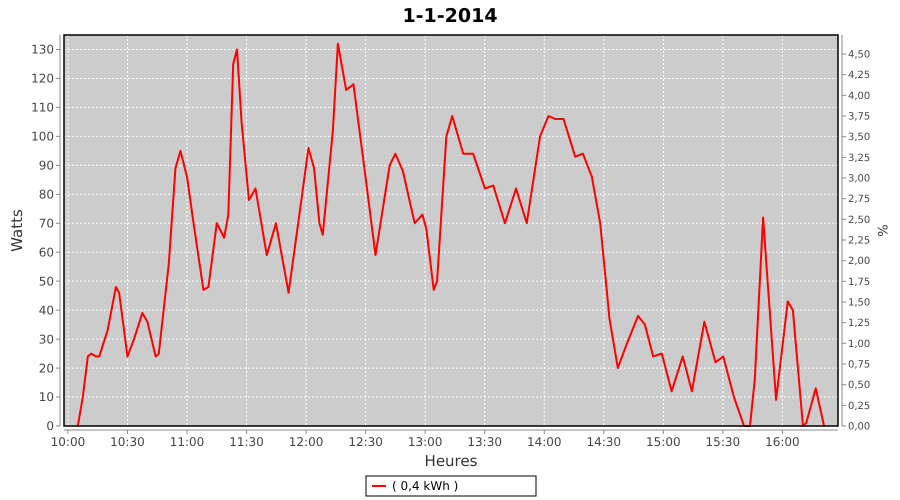 The image size is (900, 500). I want to click on y2-tick-label: 0,50, so click(859, 386).